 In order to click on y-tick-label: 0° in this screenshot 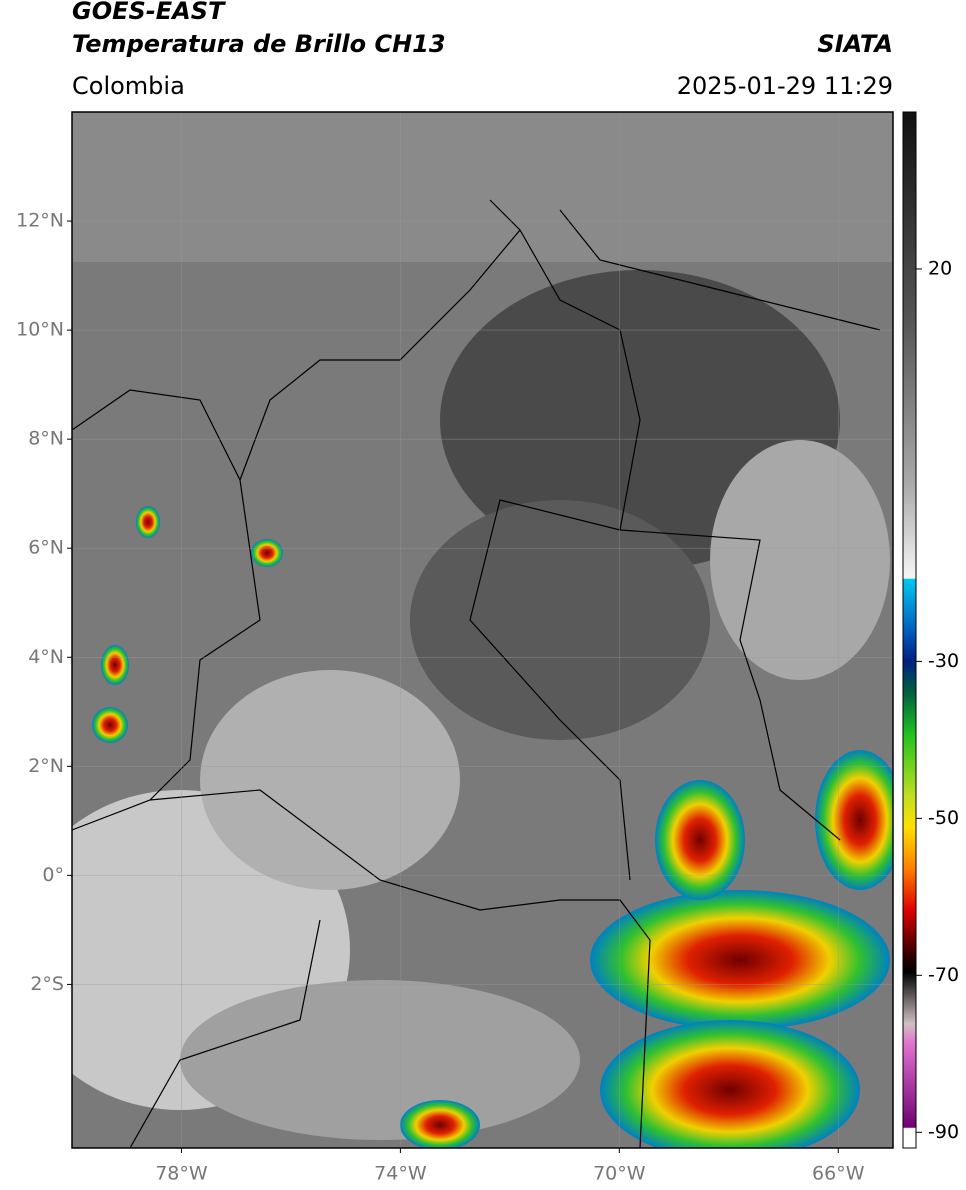, I will do `click(53, 875)`.